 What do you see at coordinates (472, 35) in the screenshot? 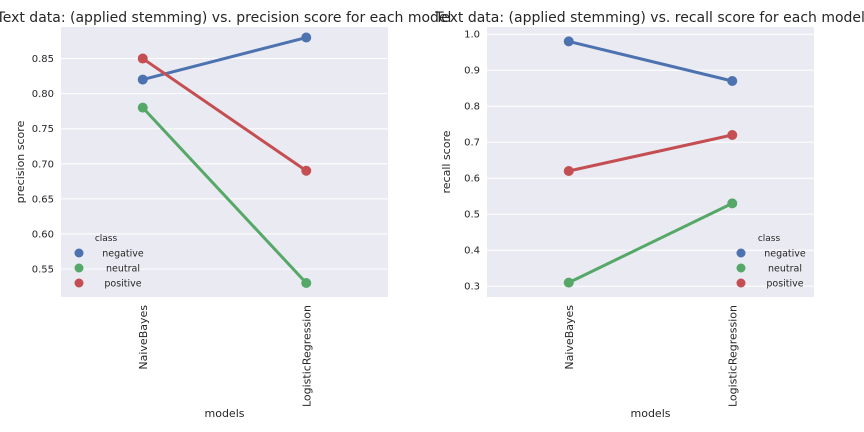
I see `y-tick-label: 1.0` at bounding box center [472, 35].